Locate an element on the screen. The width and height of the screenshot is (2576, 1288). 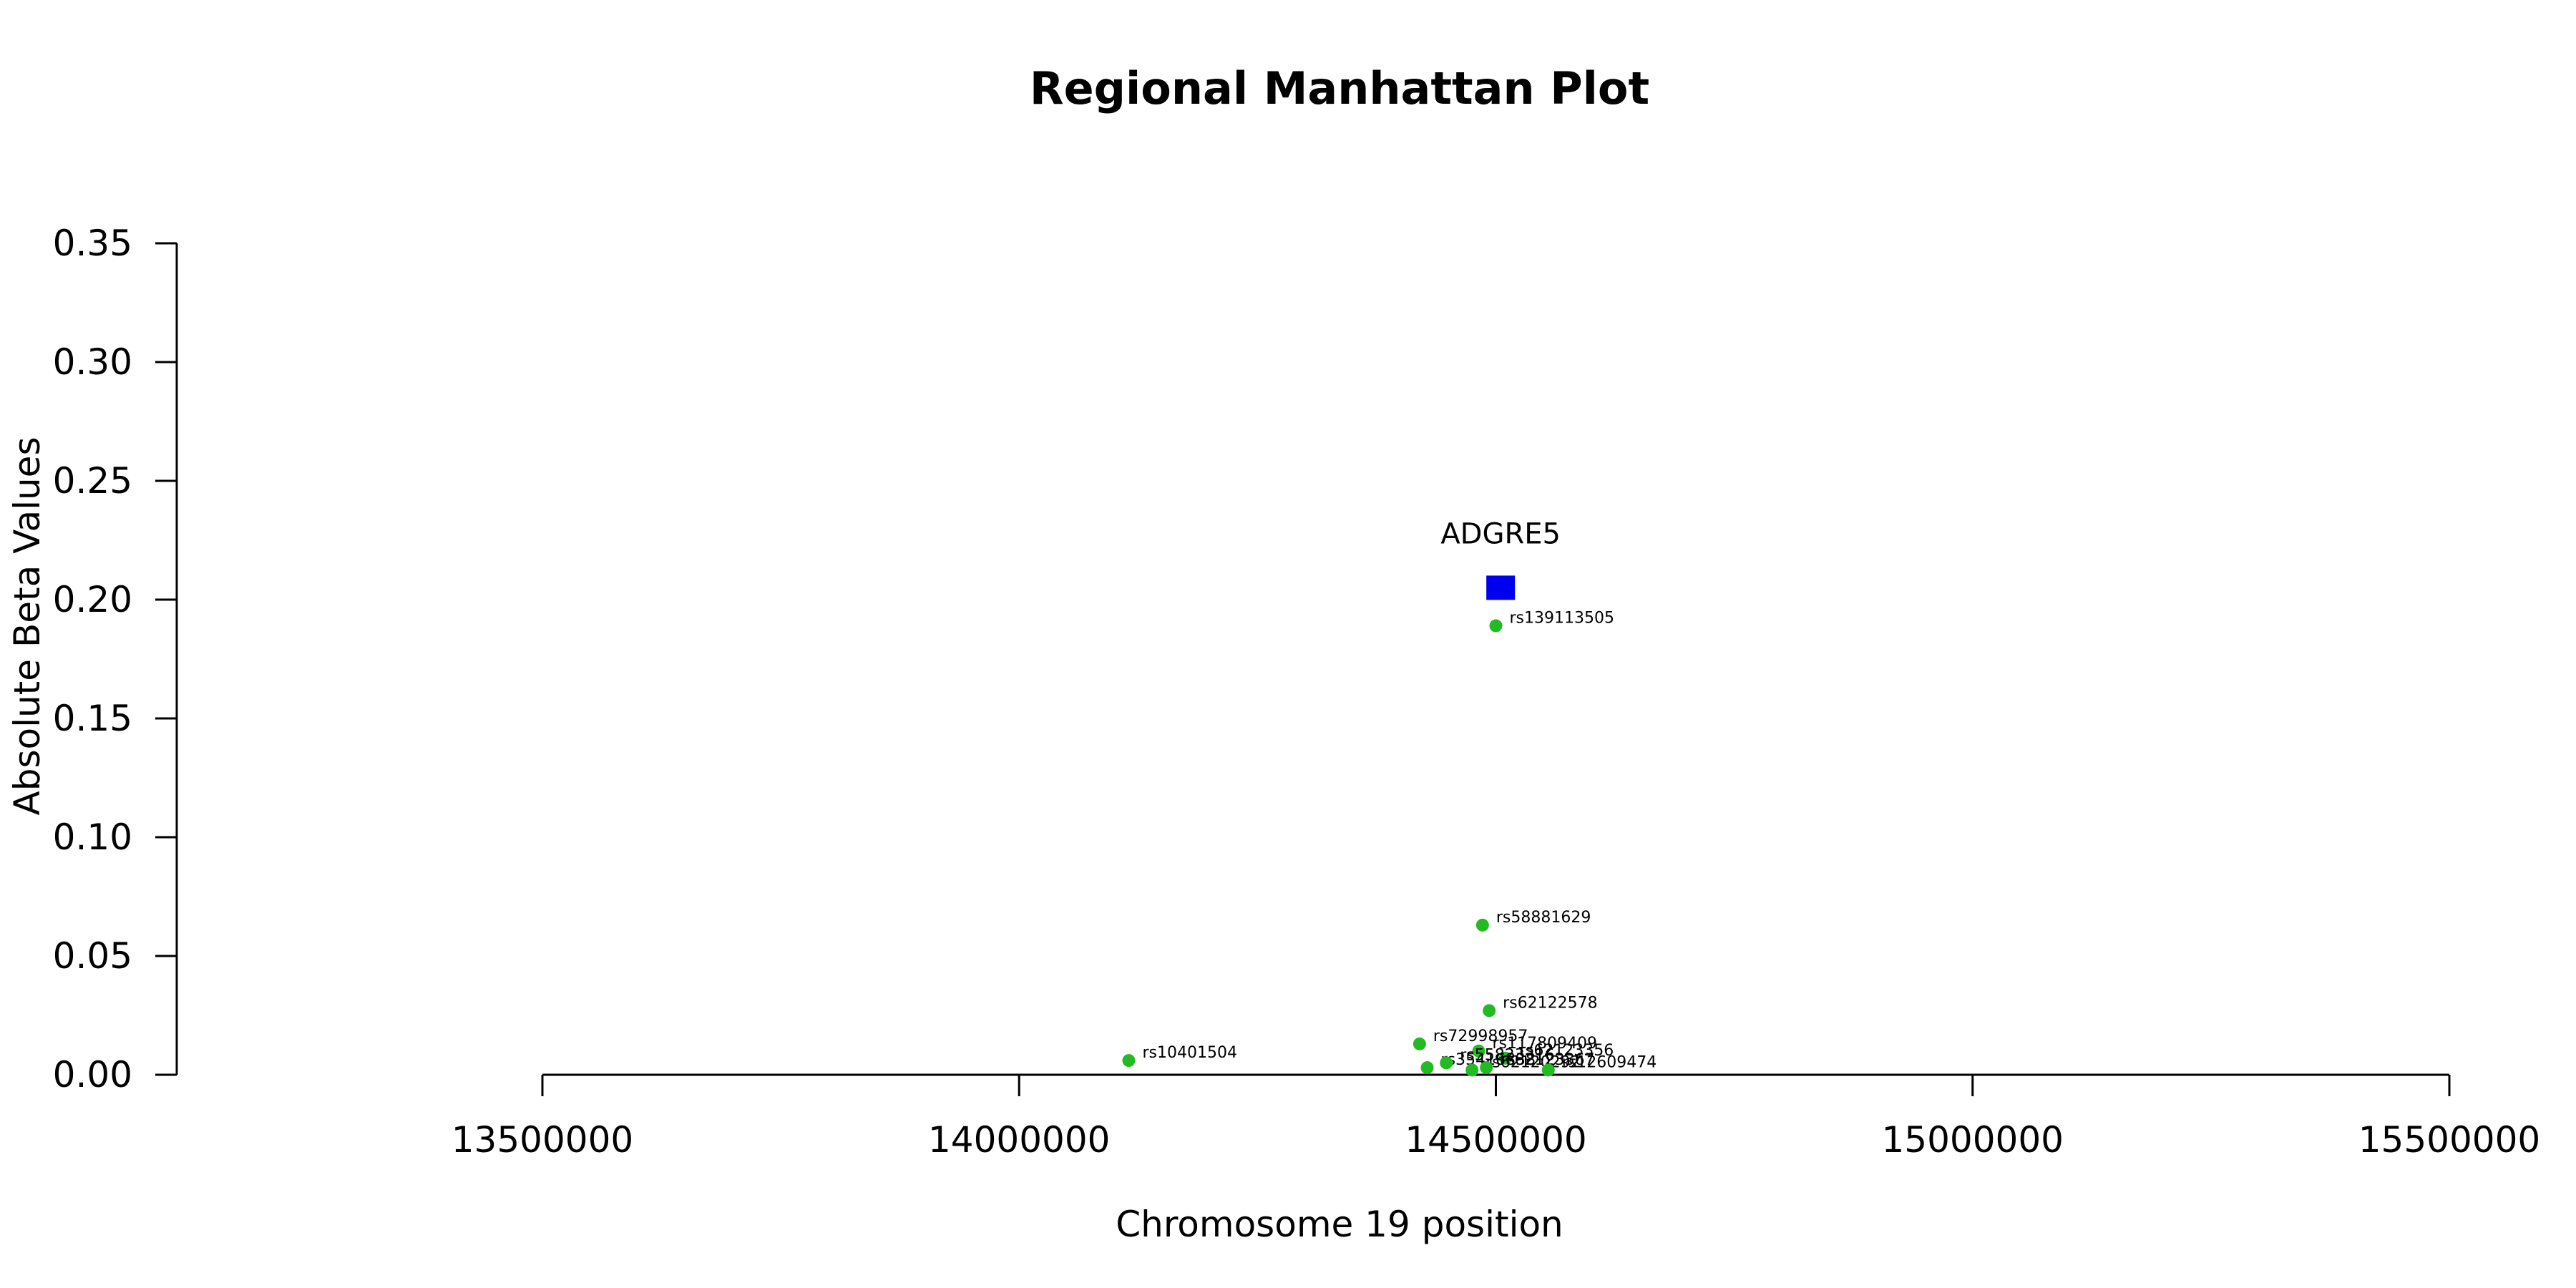
snp-label: rs117809409 is located at coordinates (1545, 1044).